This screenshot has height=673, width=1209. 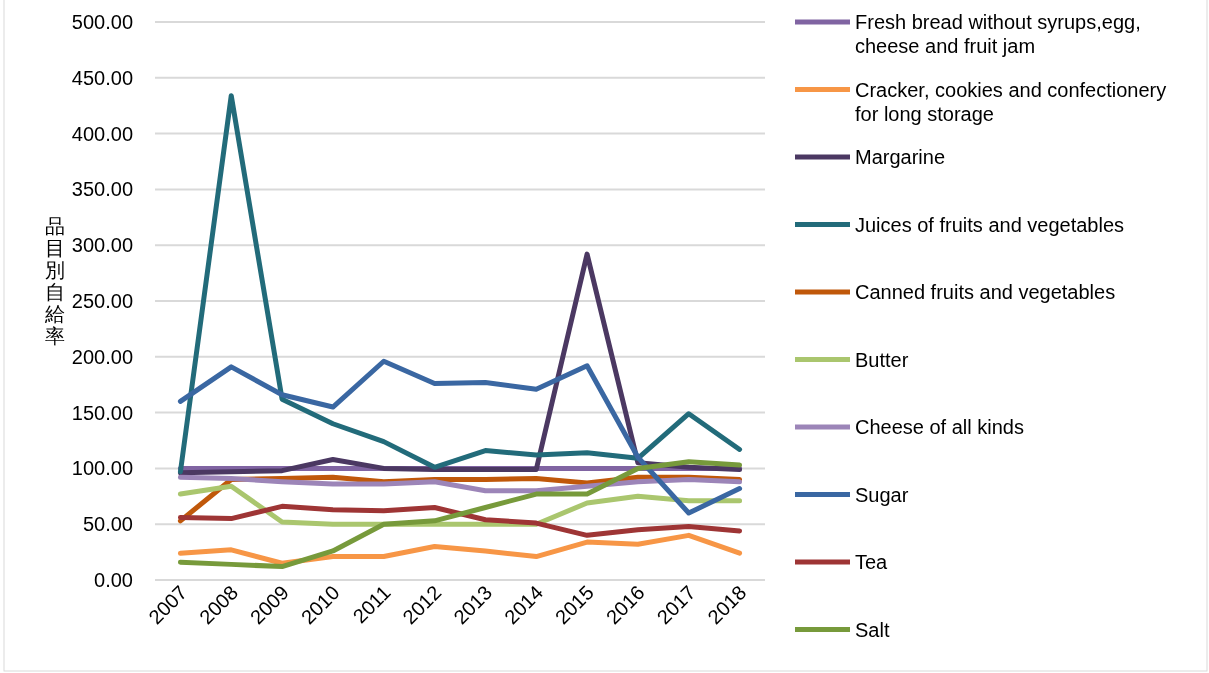 I want to click on y-axis-title: 品目別自給率, so click(x=54, y=281).